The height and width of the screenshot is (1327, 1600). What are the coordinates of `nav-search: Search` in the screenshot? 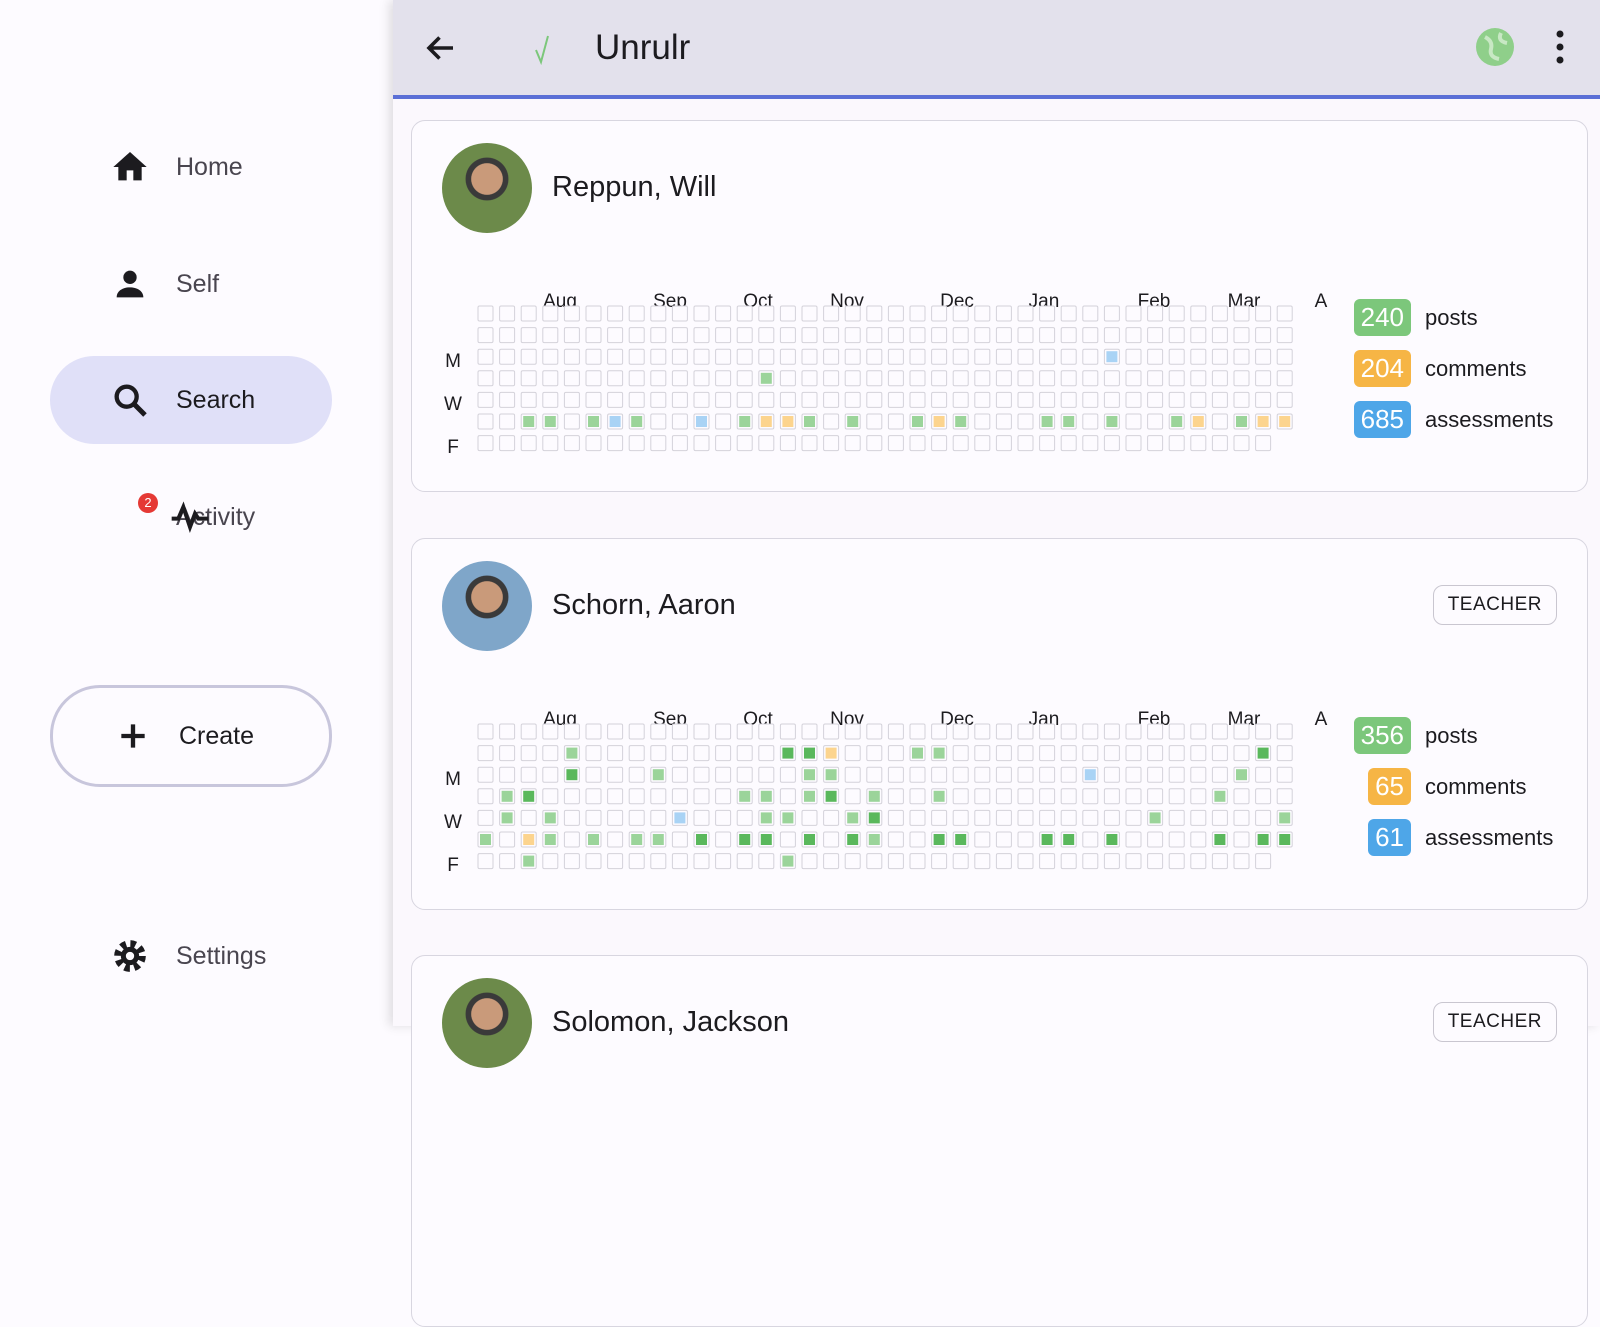 It's located at (191, 400).